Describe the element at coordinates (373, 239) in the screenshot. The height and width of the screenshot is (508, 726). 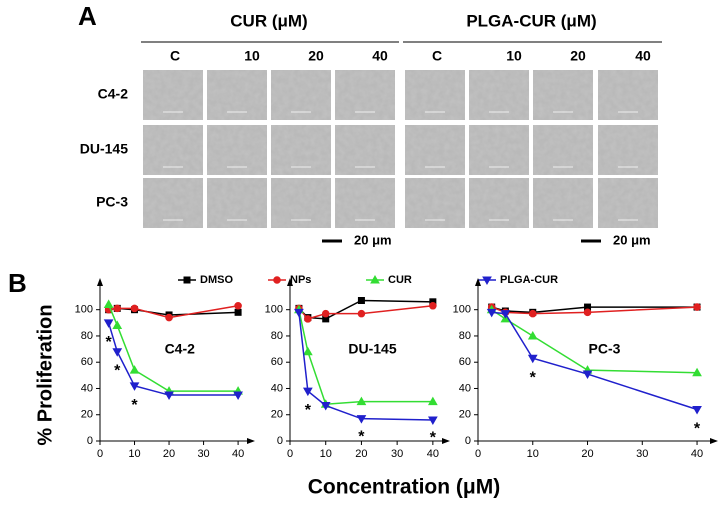
I see `scale-label: 20 μm` at that location.